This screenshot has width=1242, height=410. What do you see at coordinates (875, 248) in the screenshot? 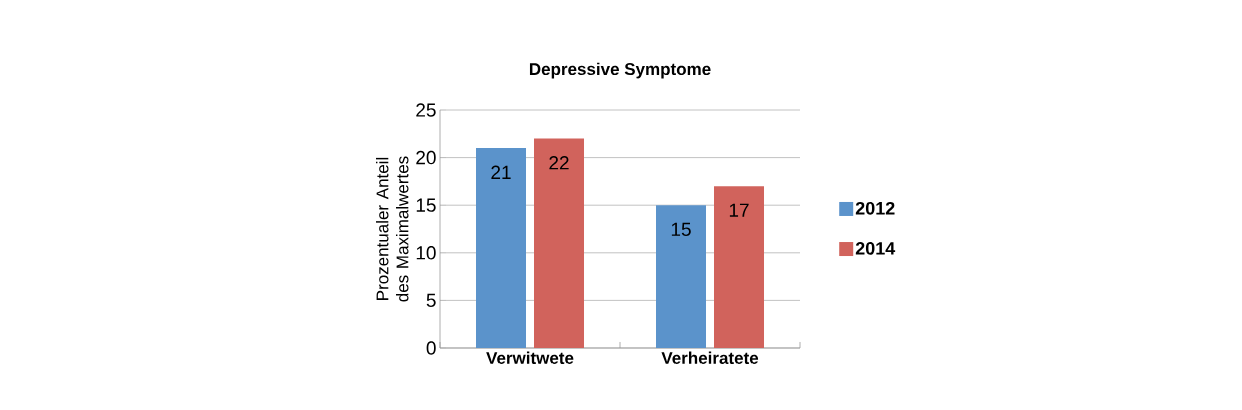
I see `legend-label: 2014` at bounding box center [875, 248].